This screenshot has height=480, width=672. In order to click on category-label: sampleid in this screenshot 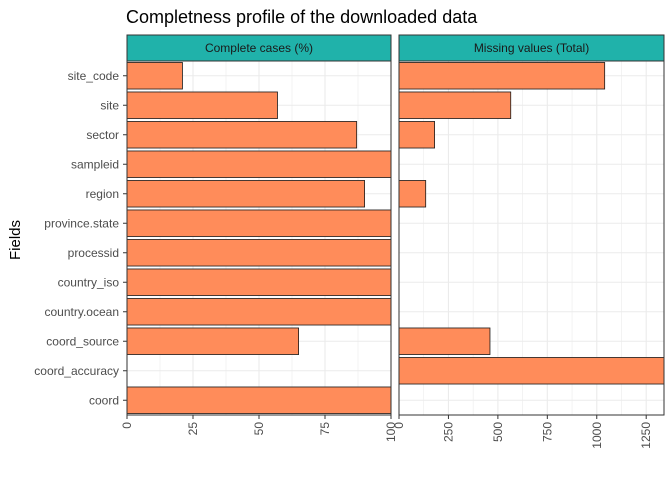, I will do `click(95, 164)`.